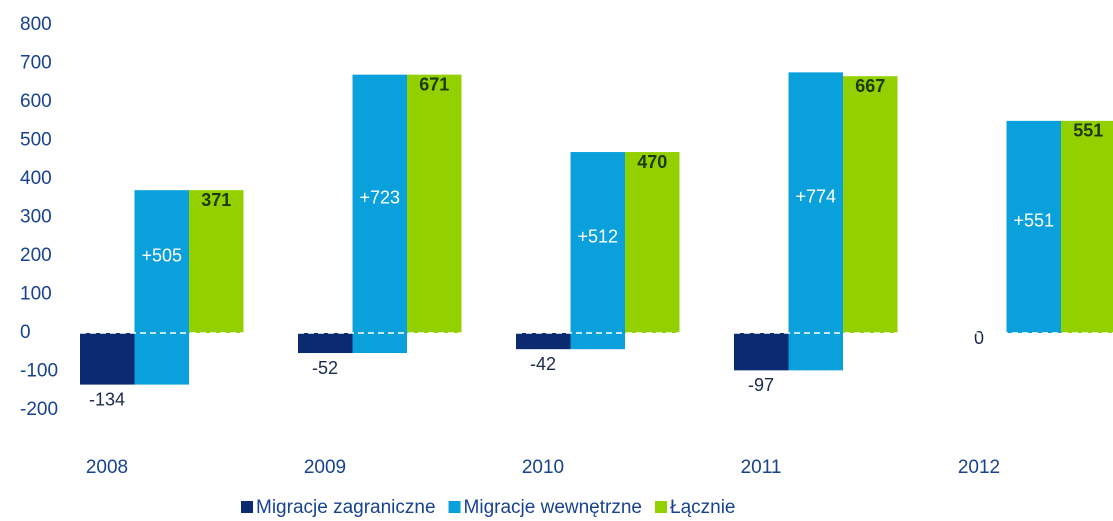 This screenshot has height=521, width=1113. I want to click on data-label: 667, so click(870, 86).